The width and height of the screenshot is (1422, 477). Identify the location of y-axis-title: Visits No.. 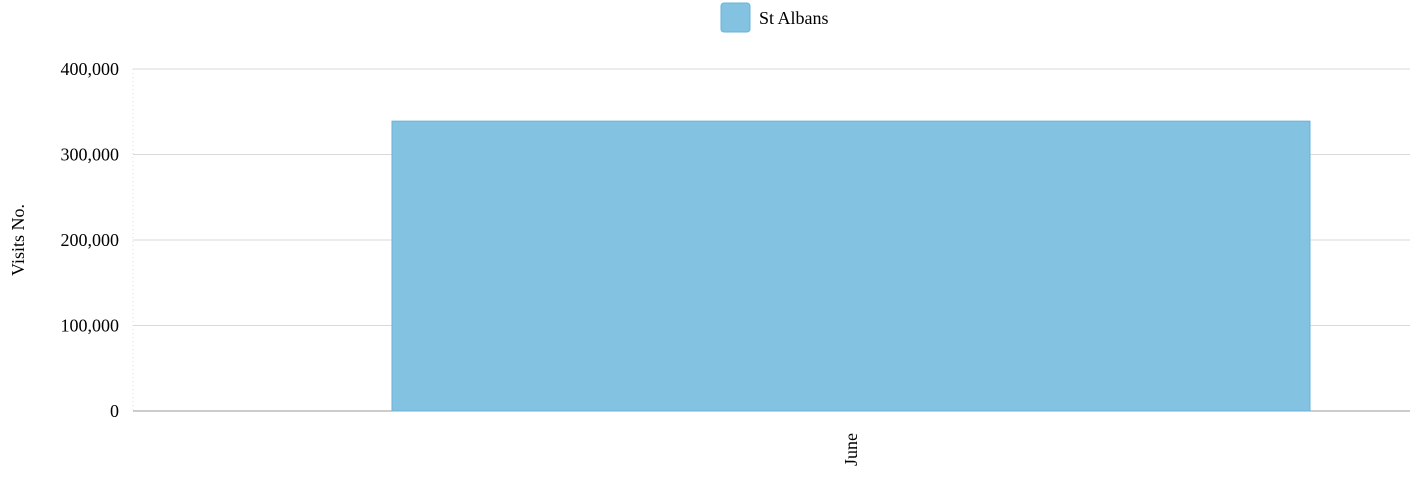
(18, 240).